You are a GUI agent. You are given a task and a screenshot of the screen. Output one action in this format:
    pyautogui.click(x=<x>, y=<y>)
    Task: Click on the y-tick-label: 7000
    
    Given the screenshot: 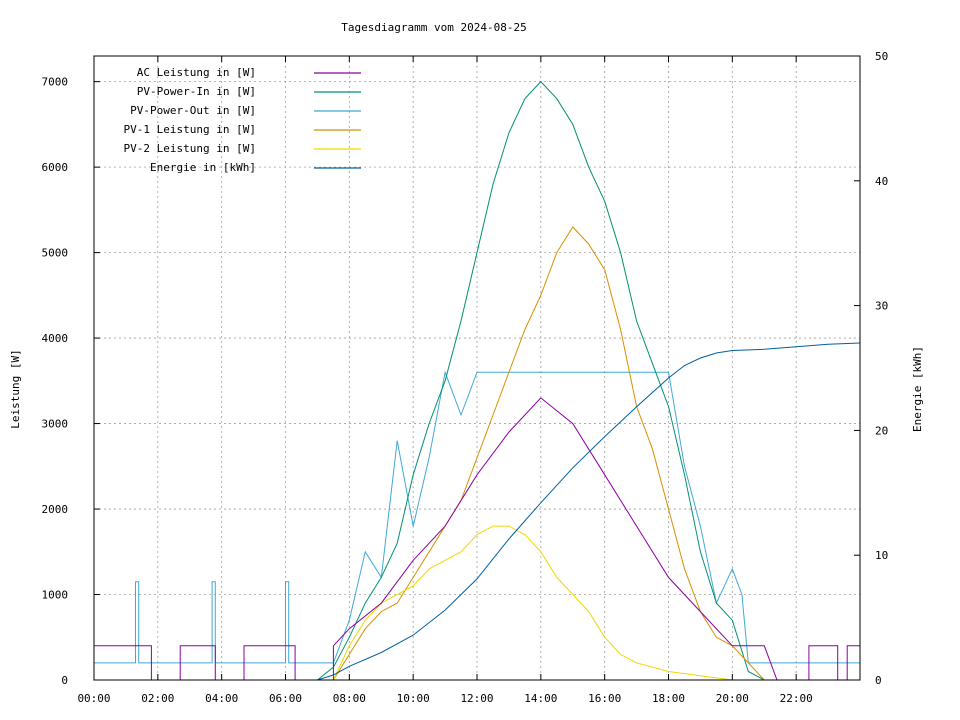 What is the action you would take?
    pyautogui.click(x=55, y=82)
    